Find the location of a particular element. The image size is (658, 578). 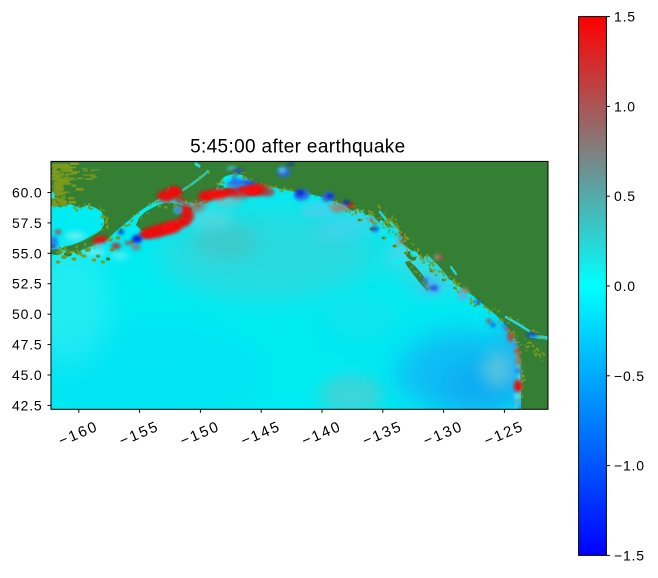

svg-text: 50.0 is located at coordinates (27, 314).